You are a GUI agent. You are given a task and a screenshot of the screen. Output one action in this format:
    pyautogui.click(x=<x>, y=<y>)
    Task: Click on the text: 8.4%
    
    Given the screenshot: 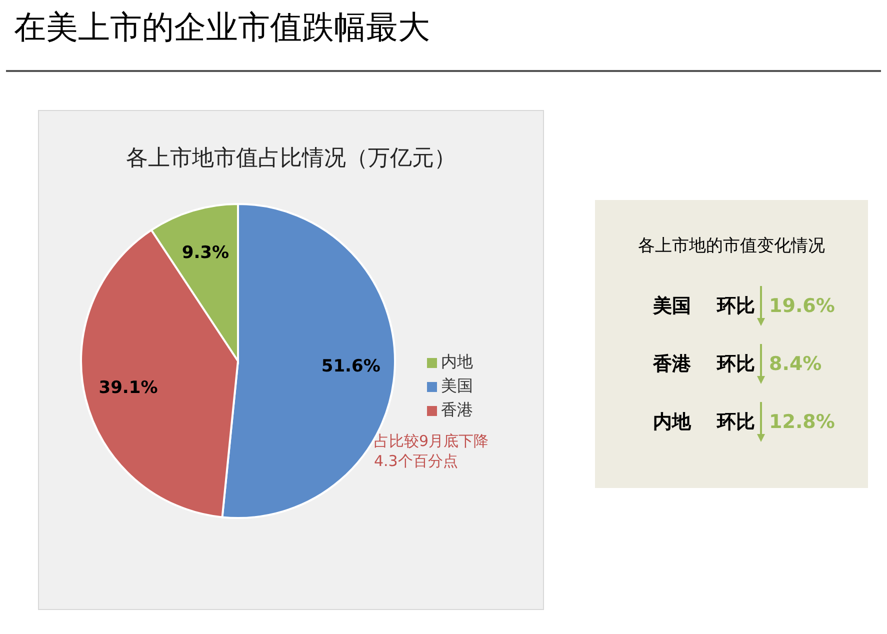 What is the action you would take?
    pyautogui.click(x=795, y=364)
    